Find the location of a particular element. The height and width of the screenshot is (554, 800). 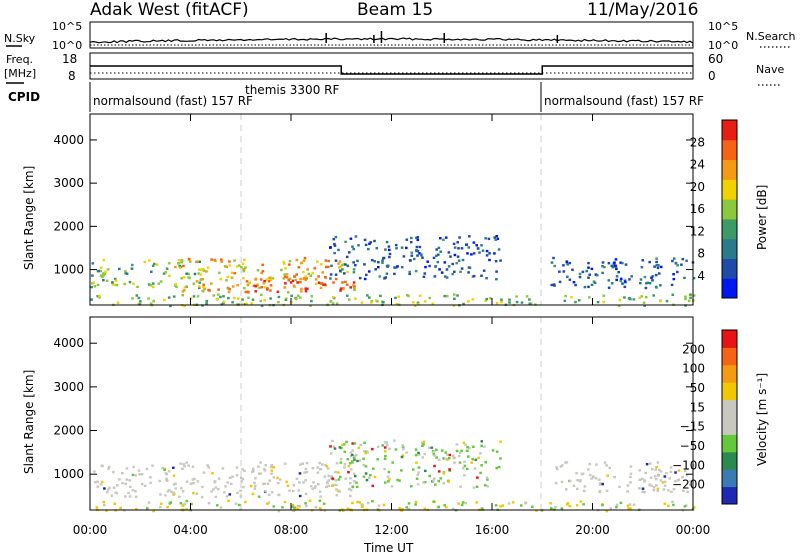

colorbar-tick: −200 is located at coordinates (688, 485).